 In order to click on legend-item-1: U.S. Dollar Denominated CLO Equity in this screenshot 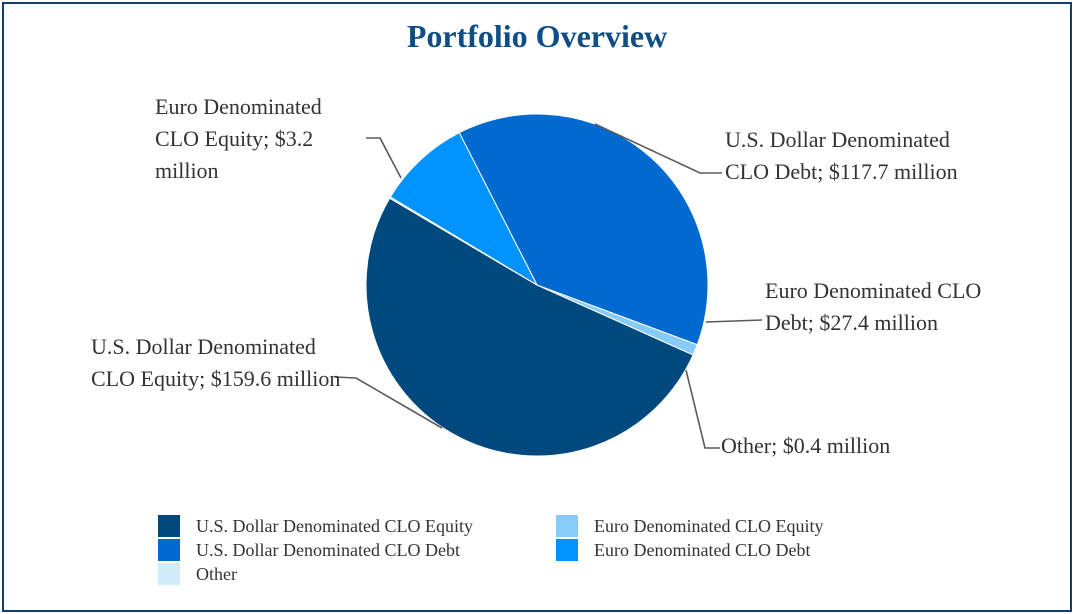, I will do `click(315, 526)`.